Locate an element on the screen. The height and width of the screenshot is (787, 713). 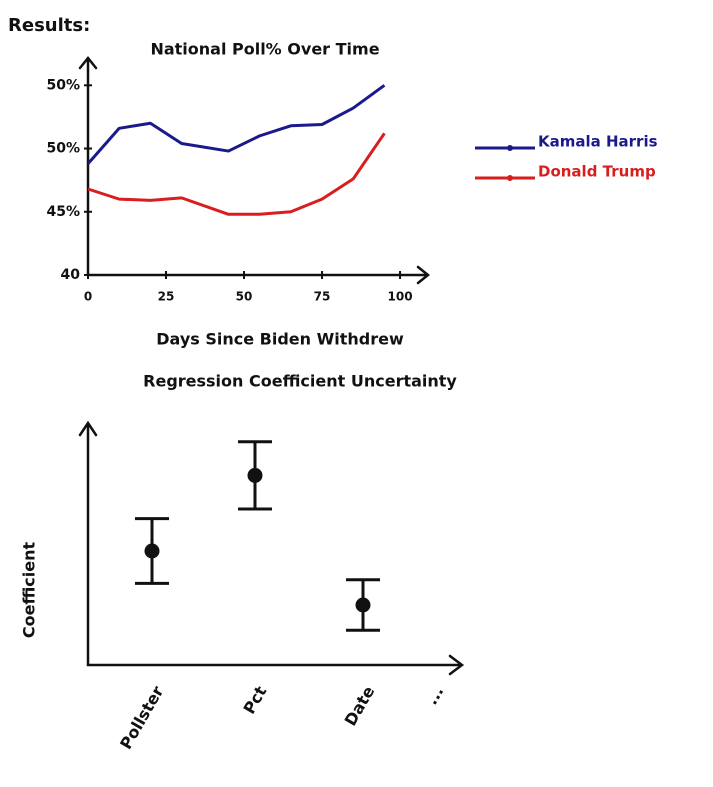
x-tick-label: Pollster is located at coordinates (141, 718).